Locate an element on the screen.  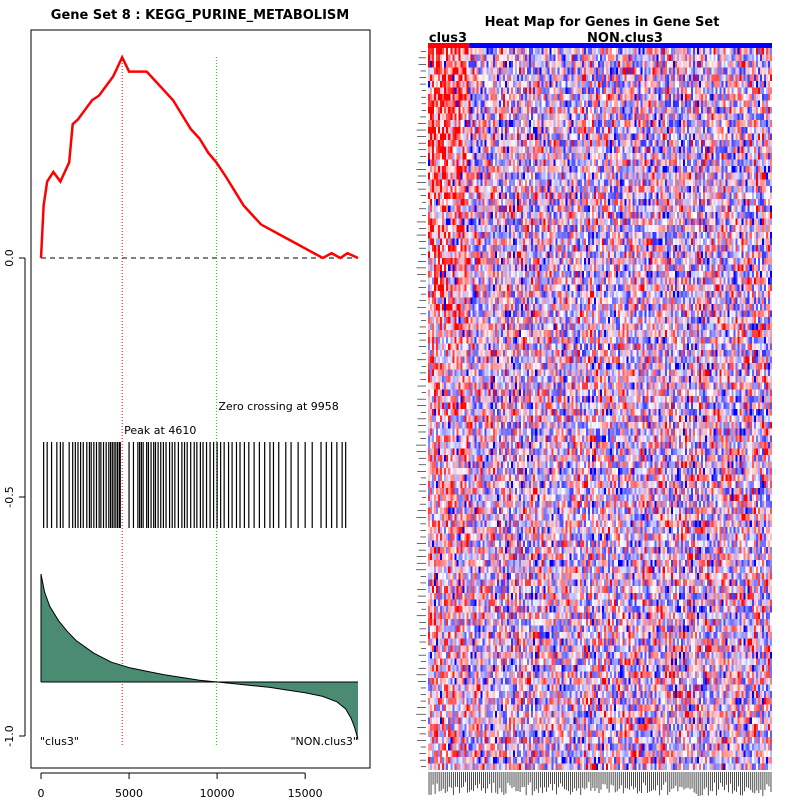
y-axis: 0.0 -0.5 -1.0 is located at coordinates (14, 498).